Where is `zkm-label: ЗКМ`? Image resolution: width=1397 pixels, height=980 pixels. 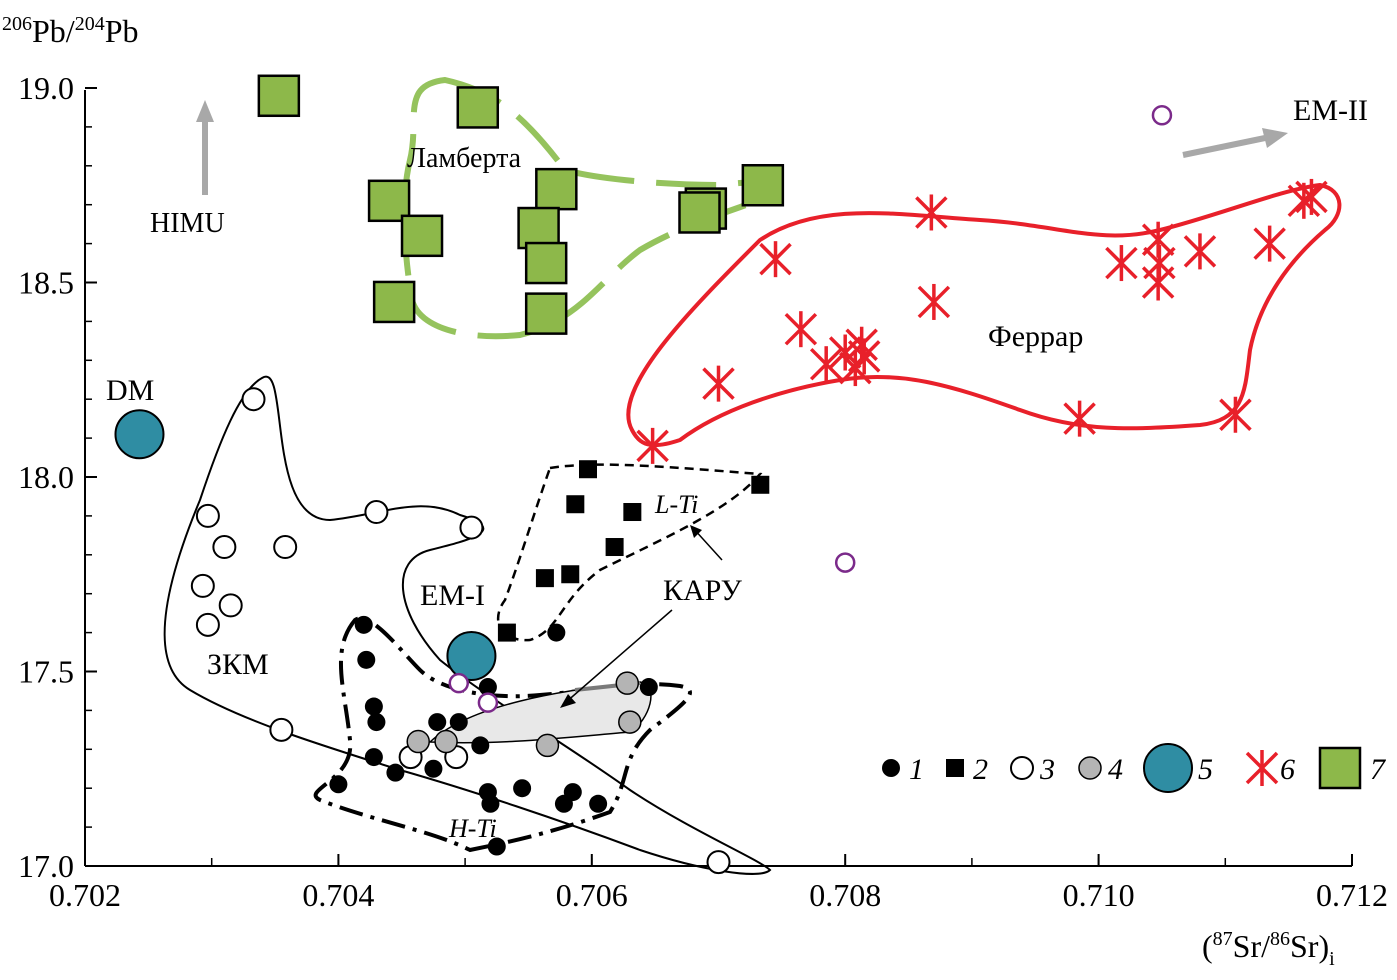 zkm-label: ЗКМ is located at coordinates (238, 664).